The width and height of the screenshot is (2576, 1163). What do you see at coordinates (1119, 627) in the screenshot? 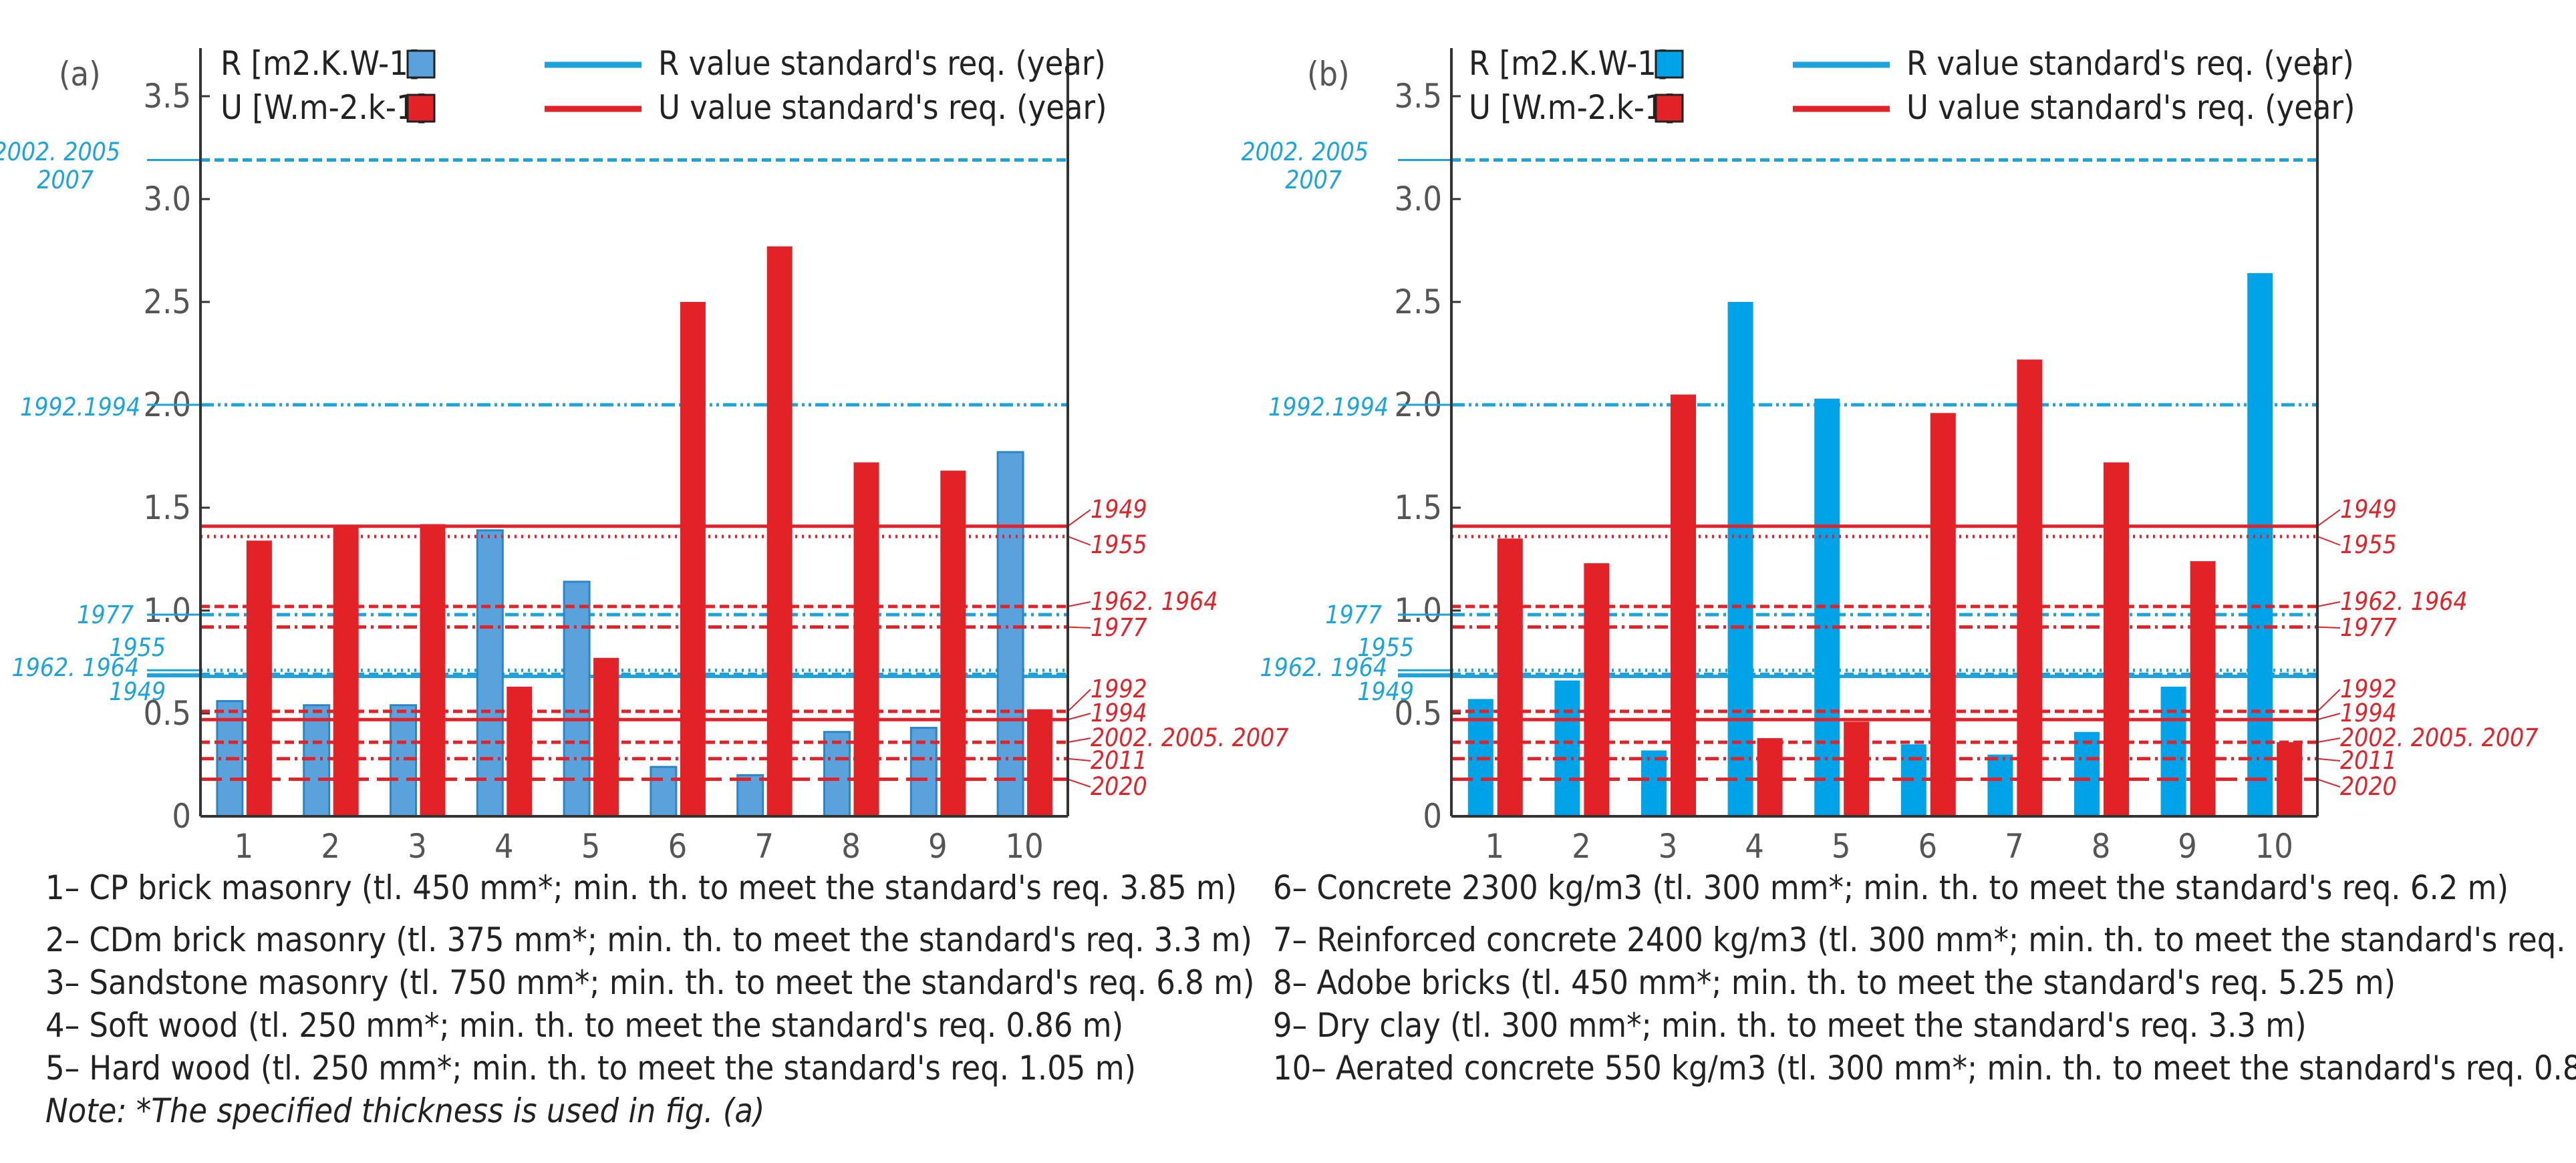
I see `u-reference-label: 1977` at bounding box center [1119, 627].